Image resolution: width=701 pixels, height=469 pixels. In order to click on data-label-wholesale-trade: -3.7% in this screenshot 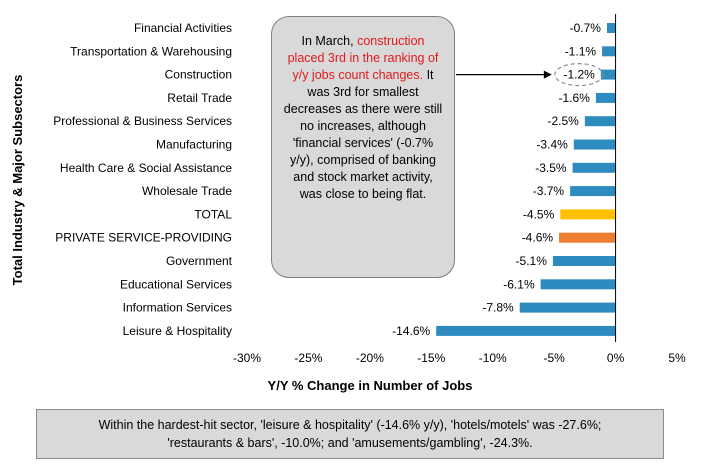, I will do `click(549, 191)`.